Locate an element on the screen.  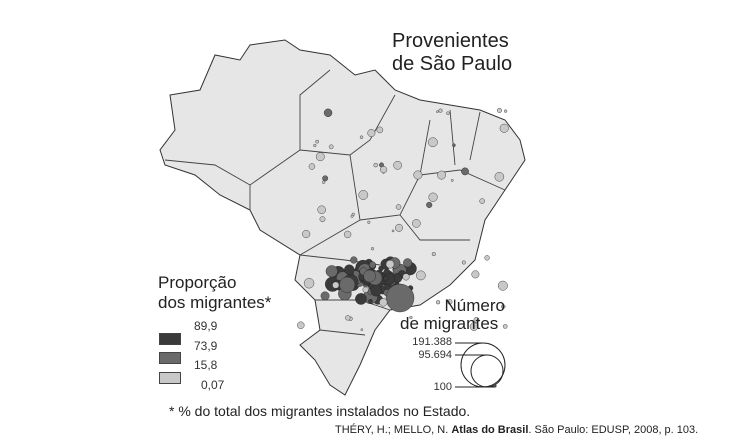
break-value: 89,9 is located at coordinates (206, 326).